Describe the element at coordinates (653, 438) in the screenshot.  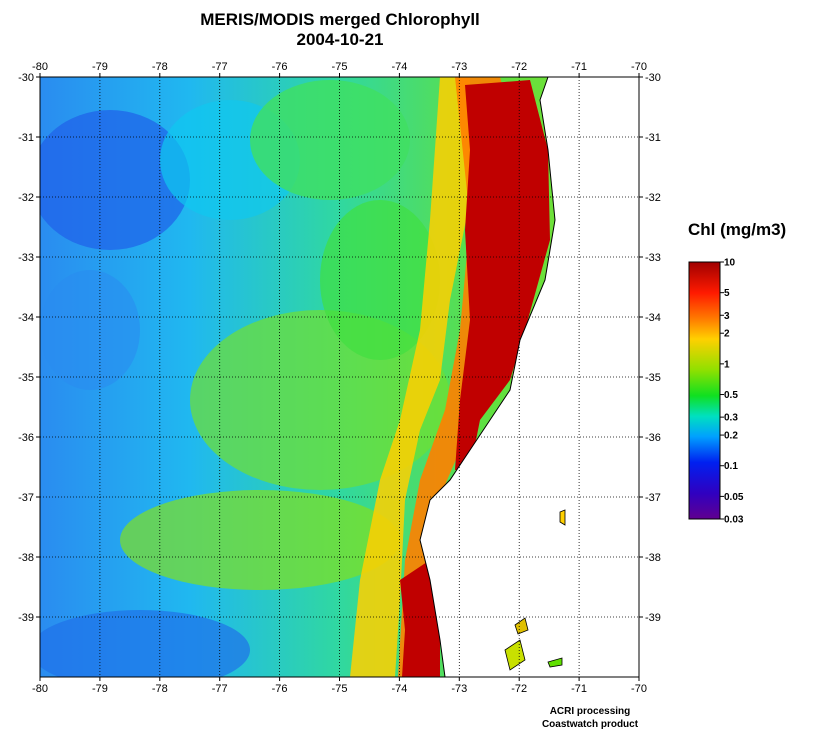
I see `lat-tick-label-right: -36` at that location.